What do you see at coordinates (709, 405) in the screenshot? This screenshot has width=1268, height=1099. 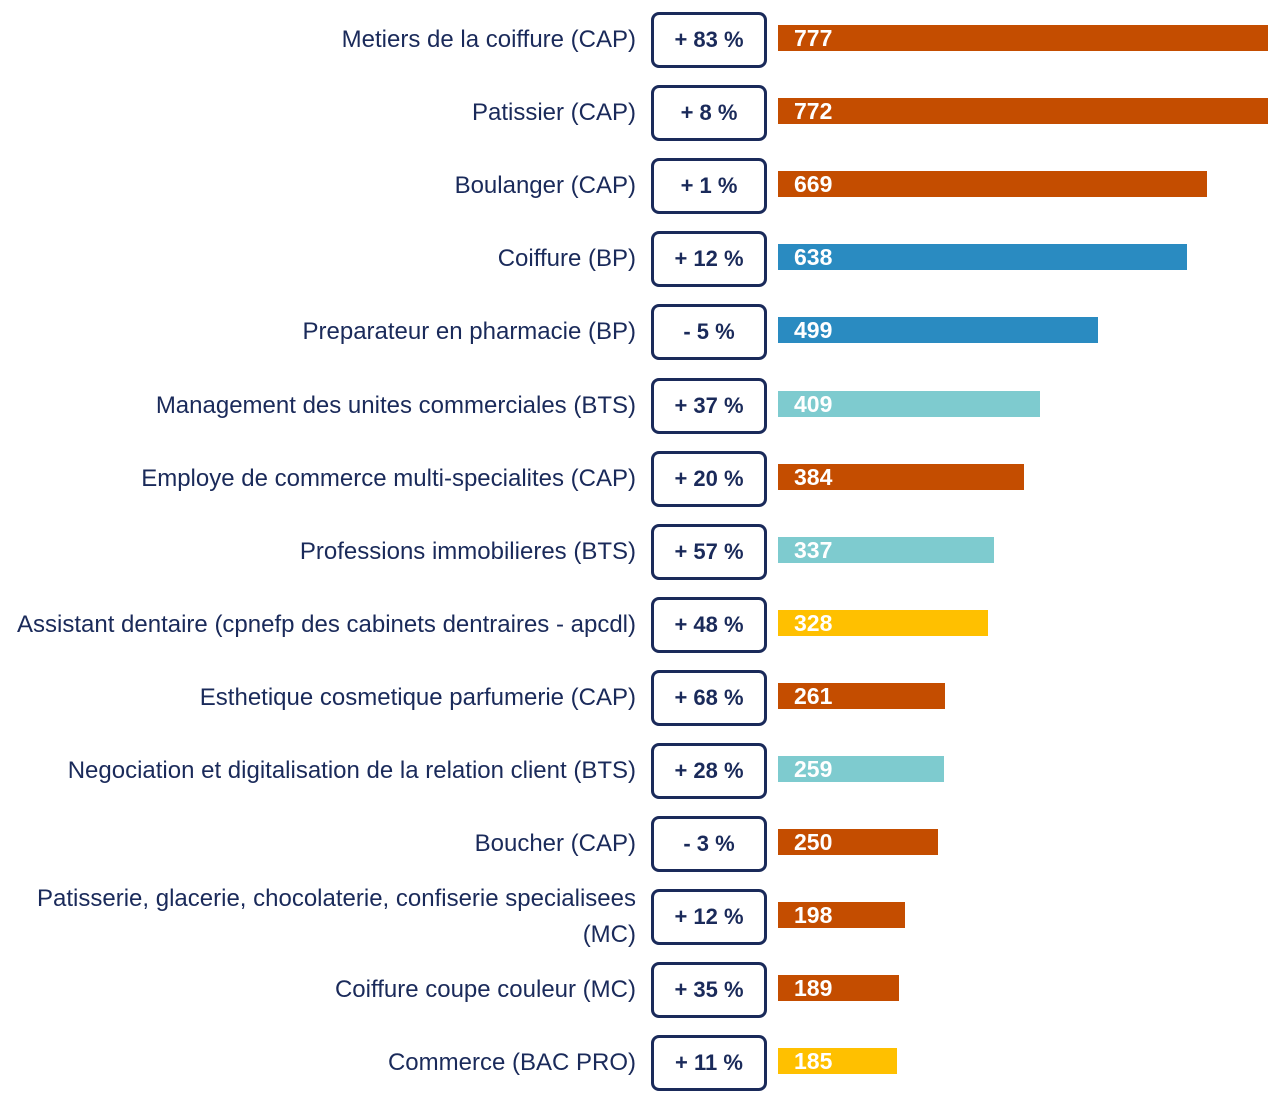 I see `change-badge: + 37 %` at bounding box center [709, 405].